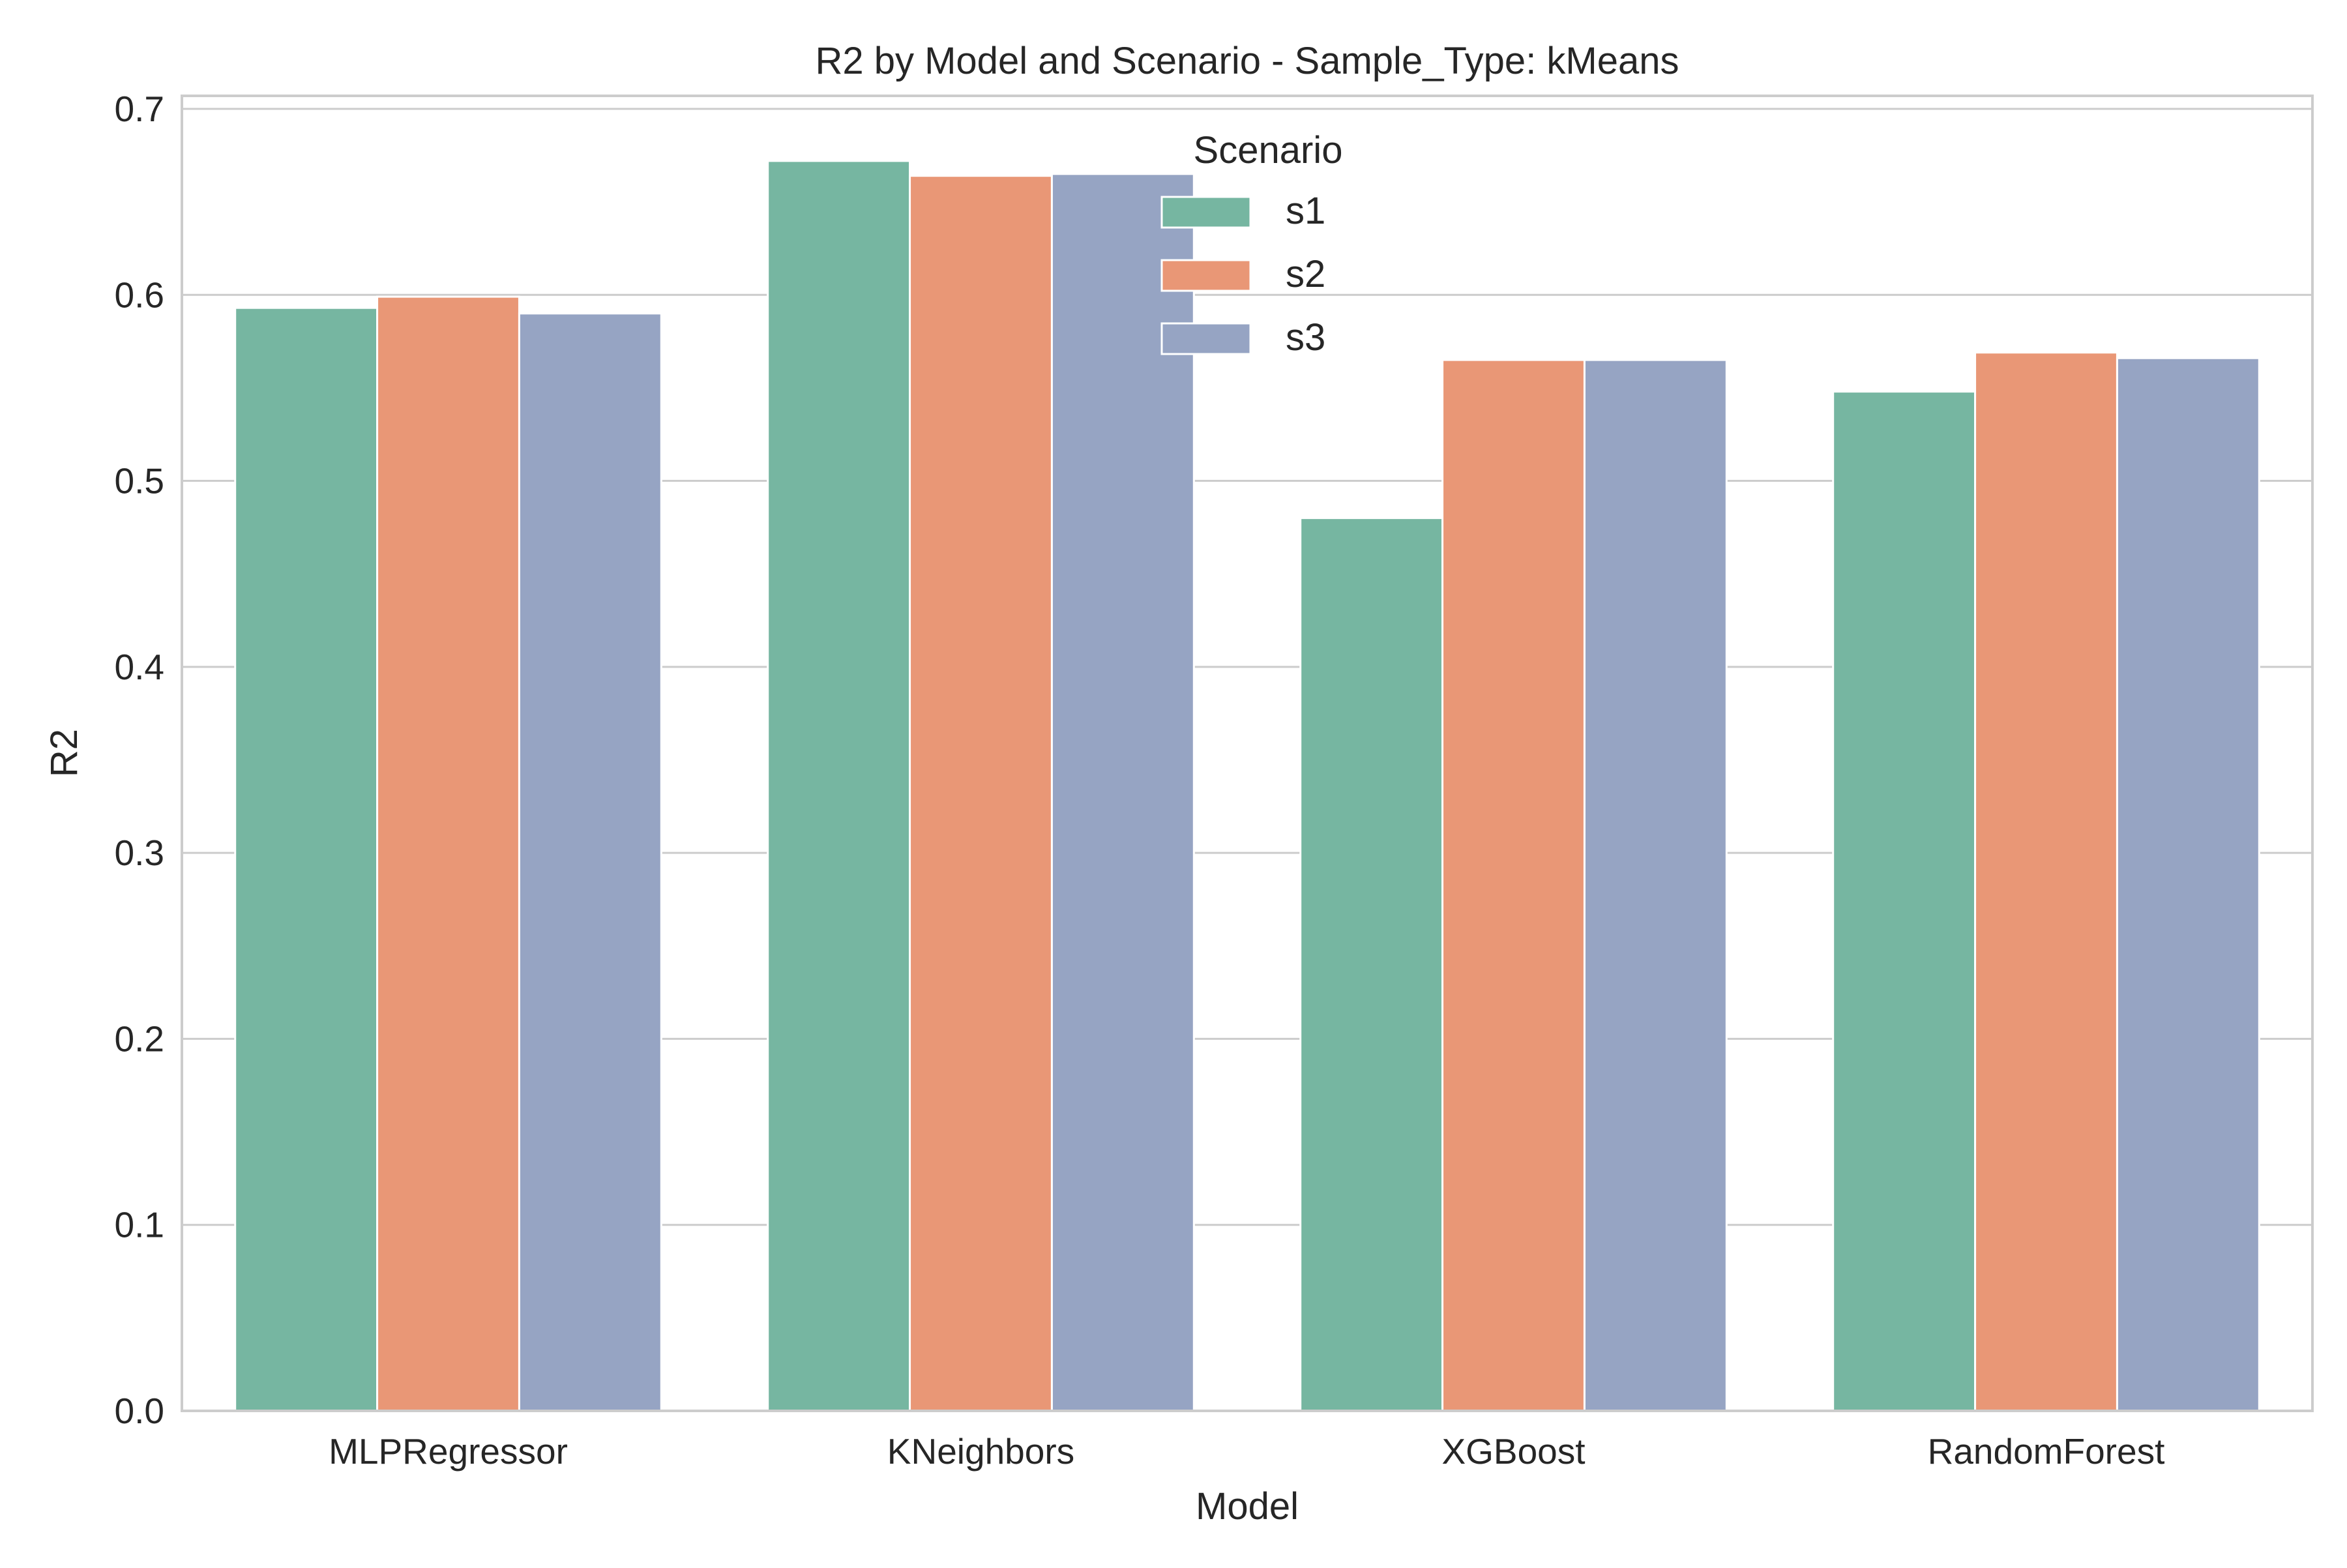 Image resolution: width=2347 pixels, height=1568 pixels. Describe the element at coordinates (1206, 213) in the screenshot. I see `legend-swatch-s1` at that location.